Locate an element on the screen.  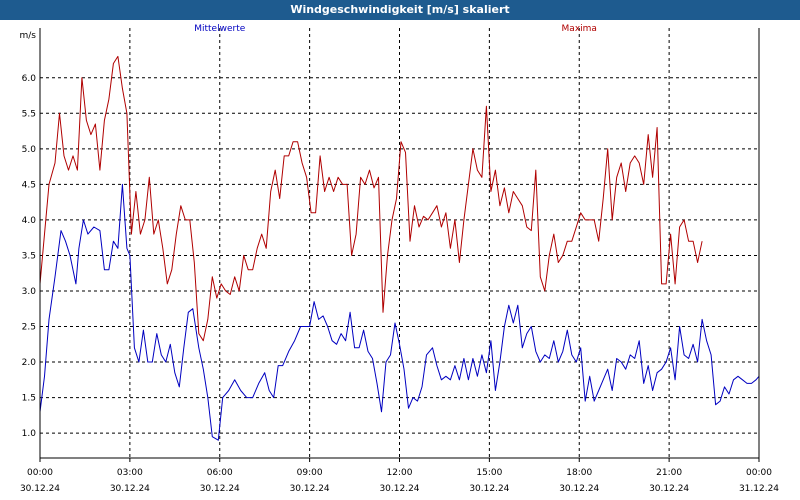
window-title: Windgeschwindigkeit [m/s] skaliert is located at coordinates (400, 10).